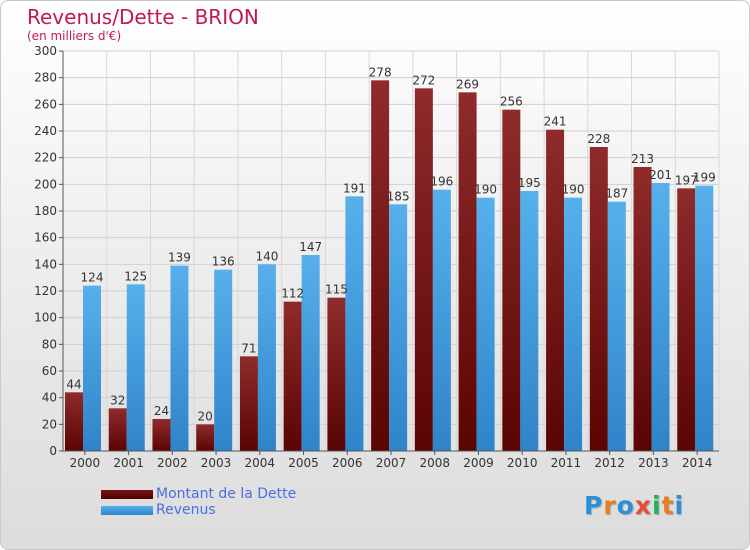  What do you see at coordinates (380, 265) in the screenshot?
I see `bar-dette-2007` at bounding box center [380, 265].